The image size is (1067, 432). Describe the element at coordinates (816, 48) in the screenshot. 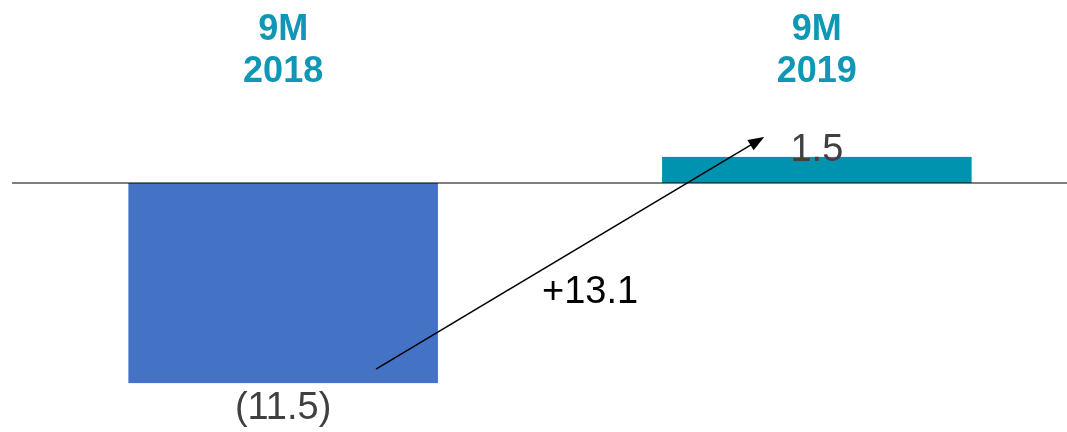

I see `x-tick-label: 9M 2019` at that location.